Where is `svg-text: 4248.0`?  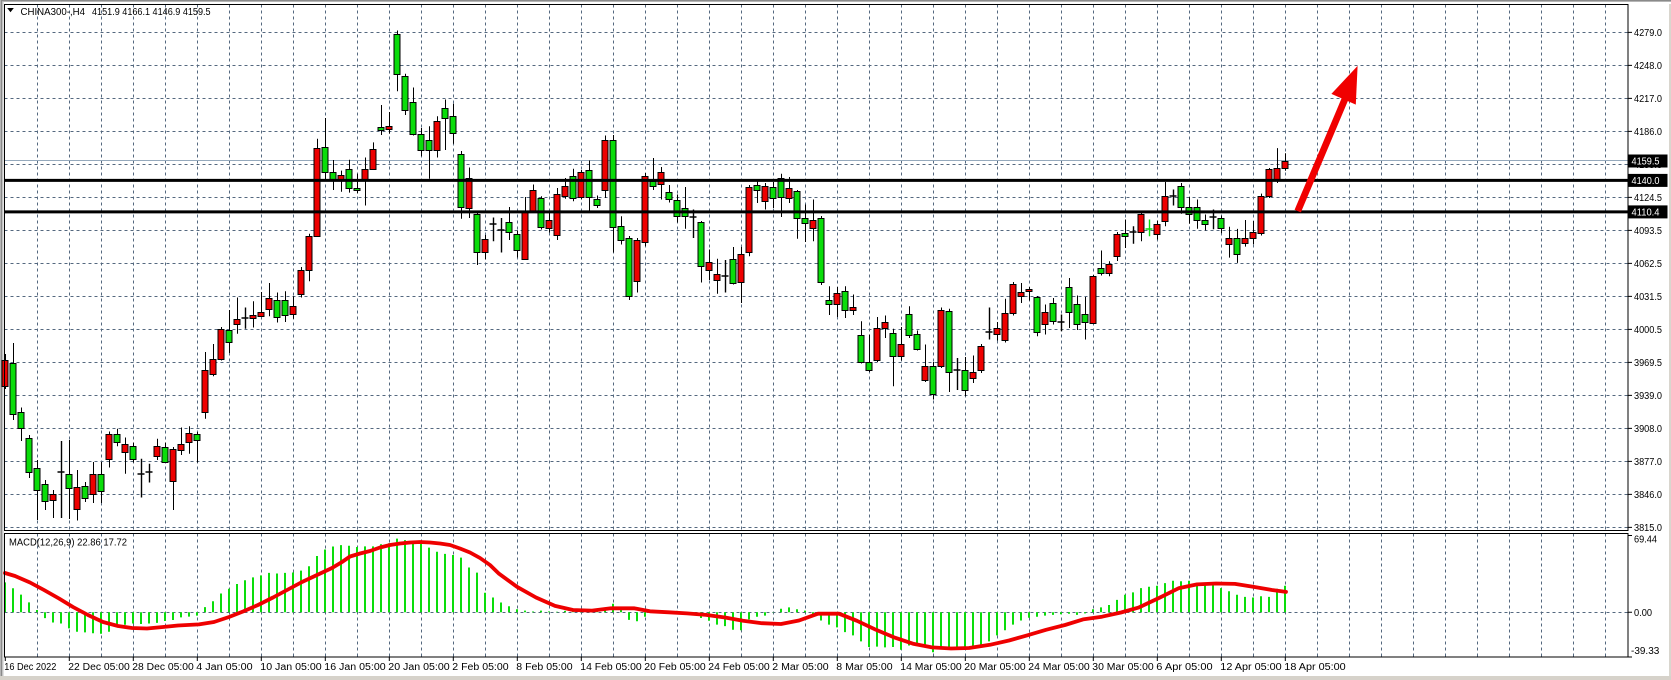 svg-text: 4248.0 is located at coordinates (1648, 66).